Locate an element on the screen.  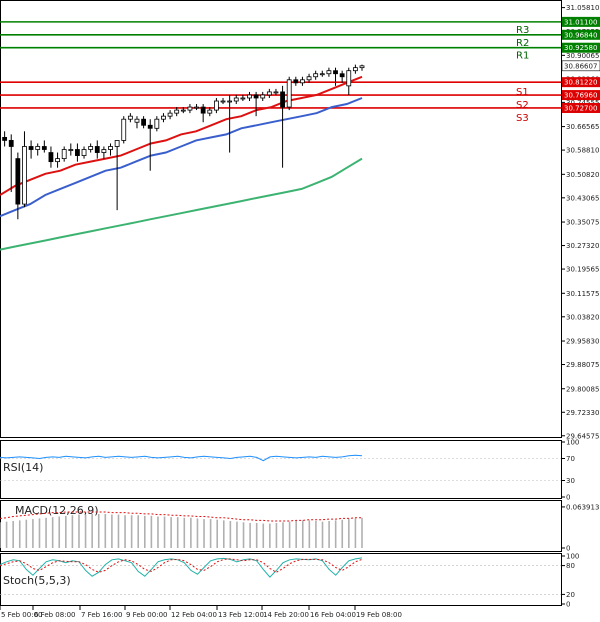
x-tick-label: 16 Feb 04:00 is located at coordinates (333, 615).